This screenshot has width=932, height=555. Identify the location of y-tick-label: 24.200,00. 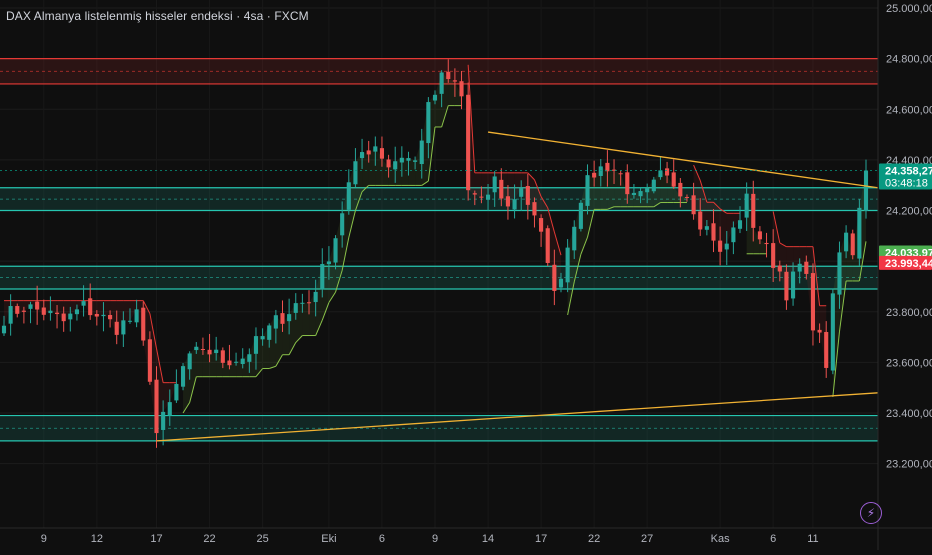
(909, 212).